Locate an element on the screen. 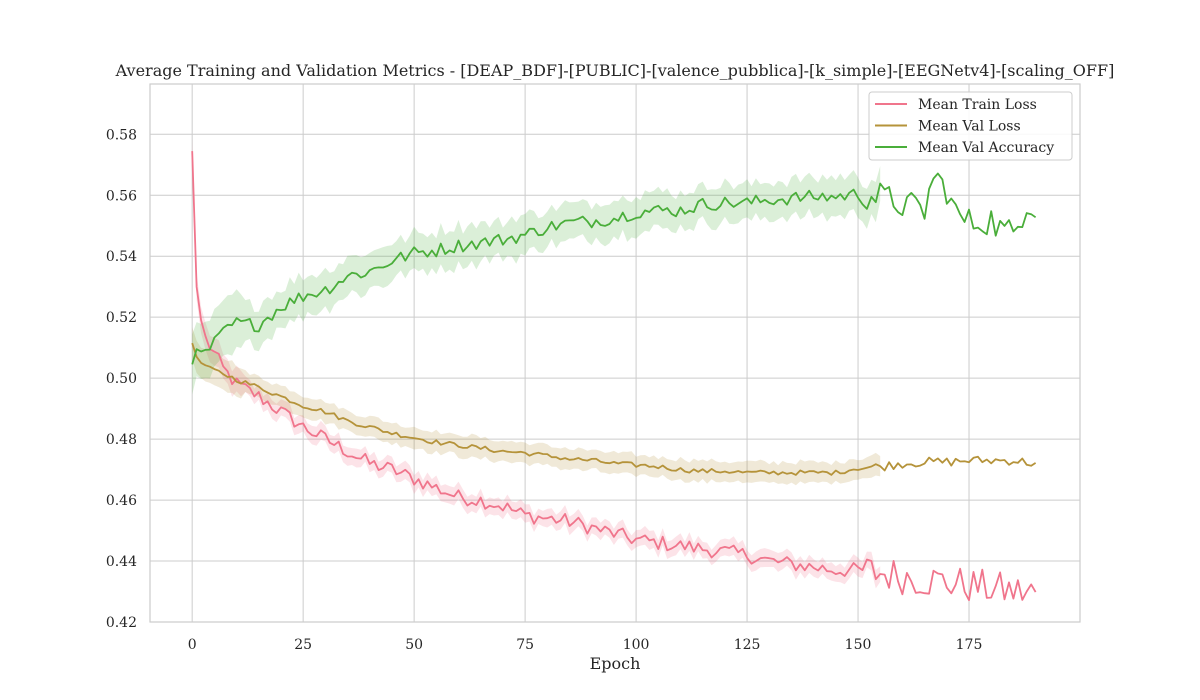  x-tick-label: 125 is located at coordinates (747, 645).